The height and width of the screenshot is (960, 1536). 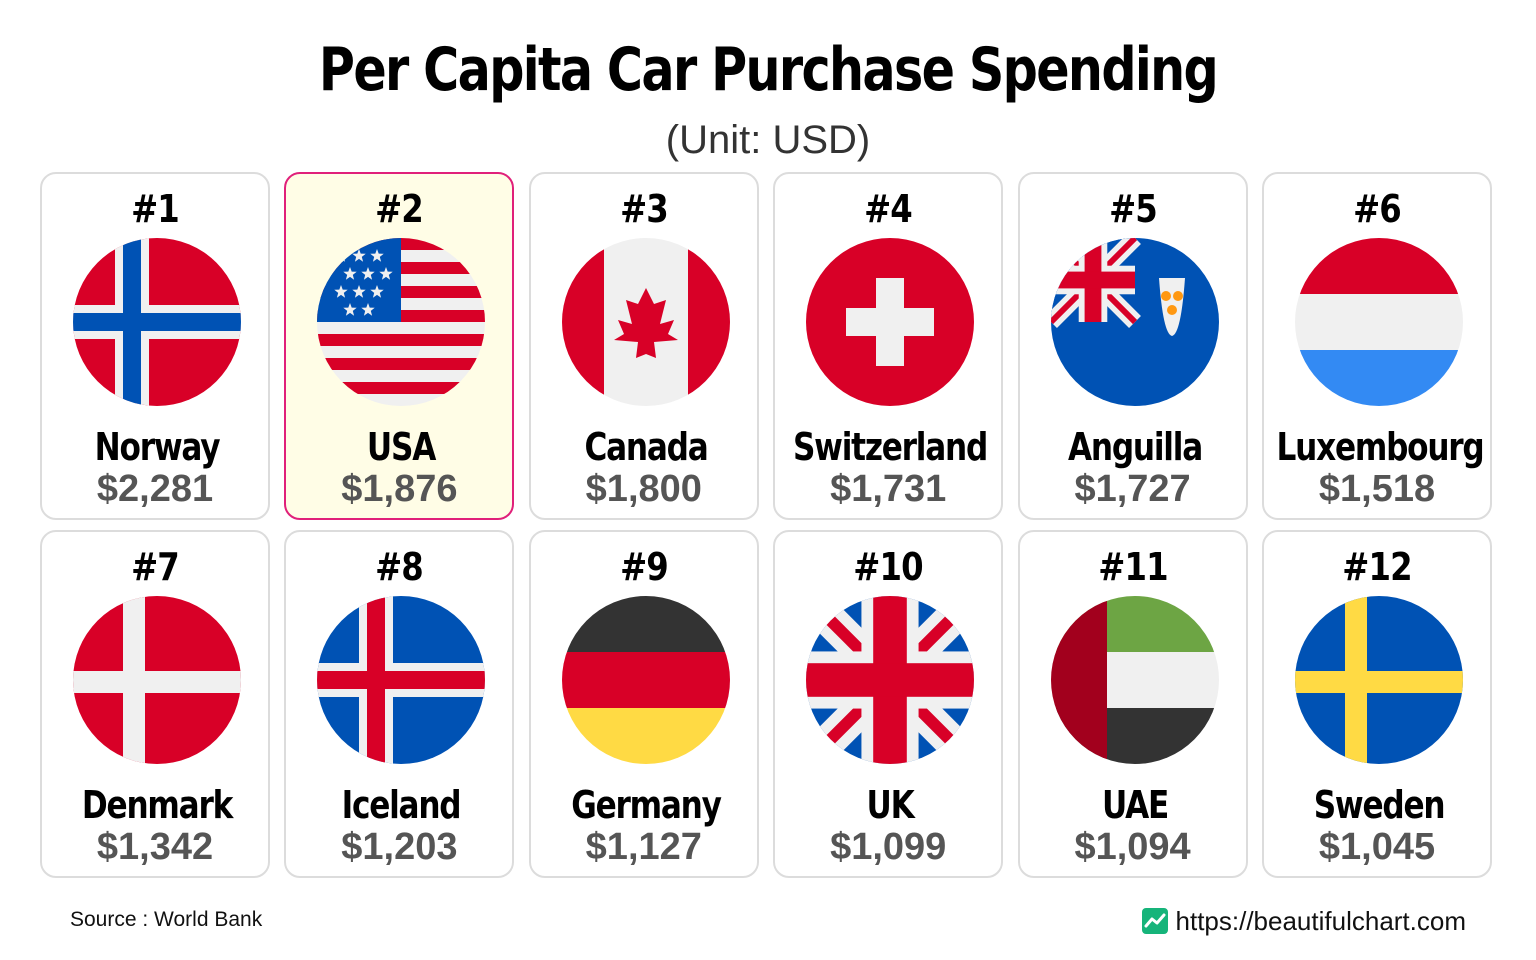 What do you see at coordinates (1135, 680) in the screenshot?
I see `uae-flag-icon` at bounding box center [1135, 680].